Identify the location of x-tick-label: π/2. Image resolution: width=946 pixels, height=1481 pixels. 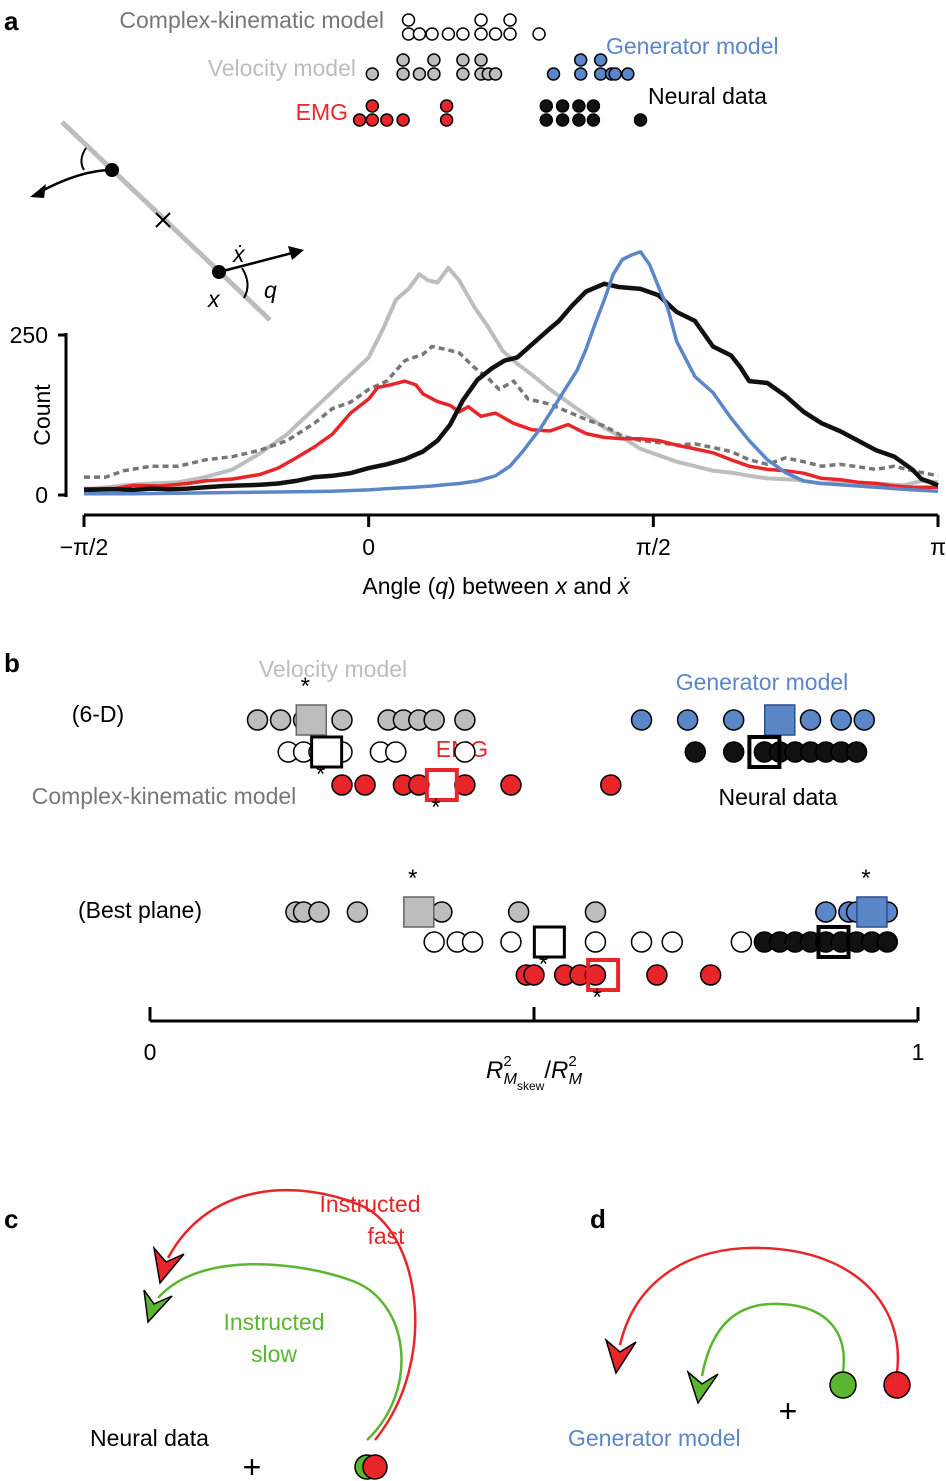
(653, 547).